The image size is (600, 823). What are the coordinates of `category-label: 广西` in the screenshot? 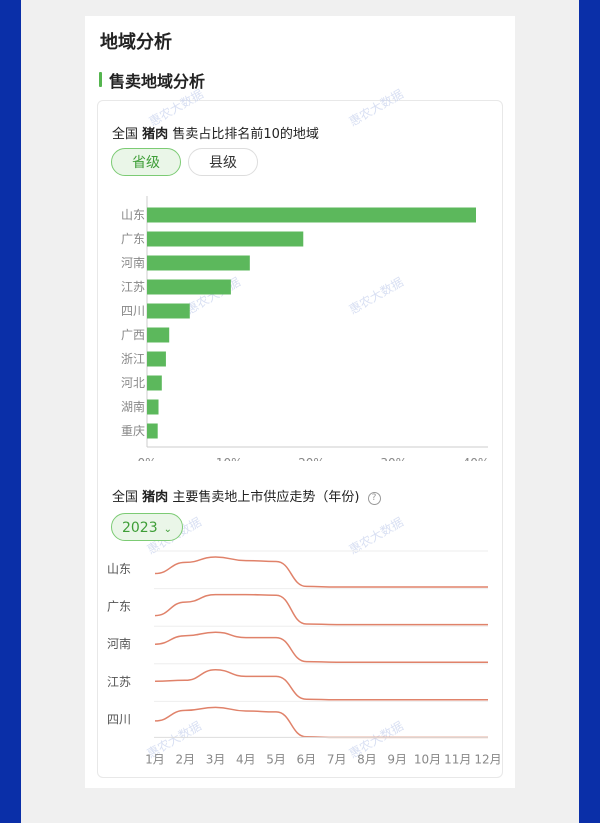 It's located at (133, 335).